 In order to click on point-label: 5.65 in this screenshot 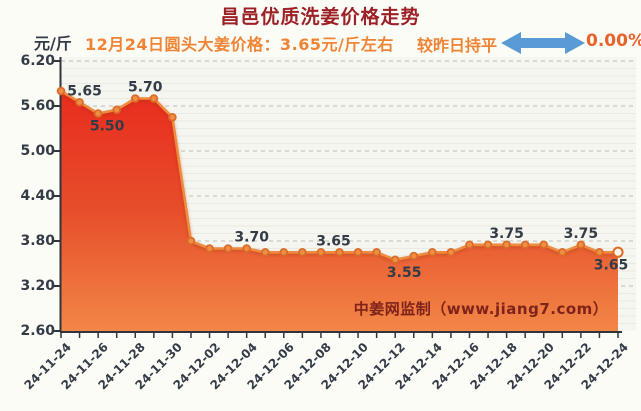, I will do `click(84, 91)`.